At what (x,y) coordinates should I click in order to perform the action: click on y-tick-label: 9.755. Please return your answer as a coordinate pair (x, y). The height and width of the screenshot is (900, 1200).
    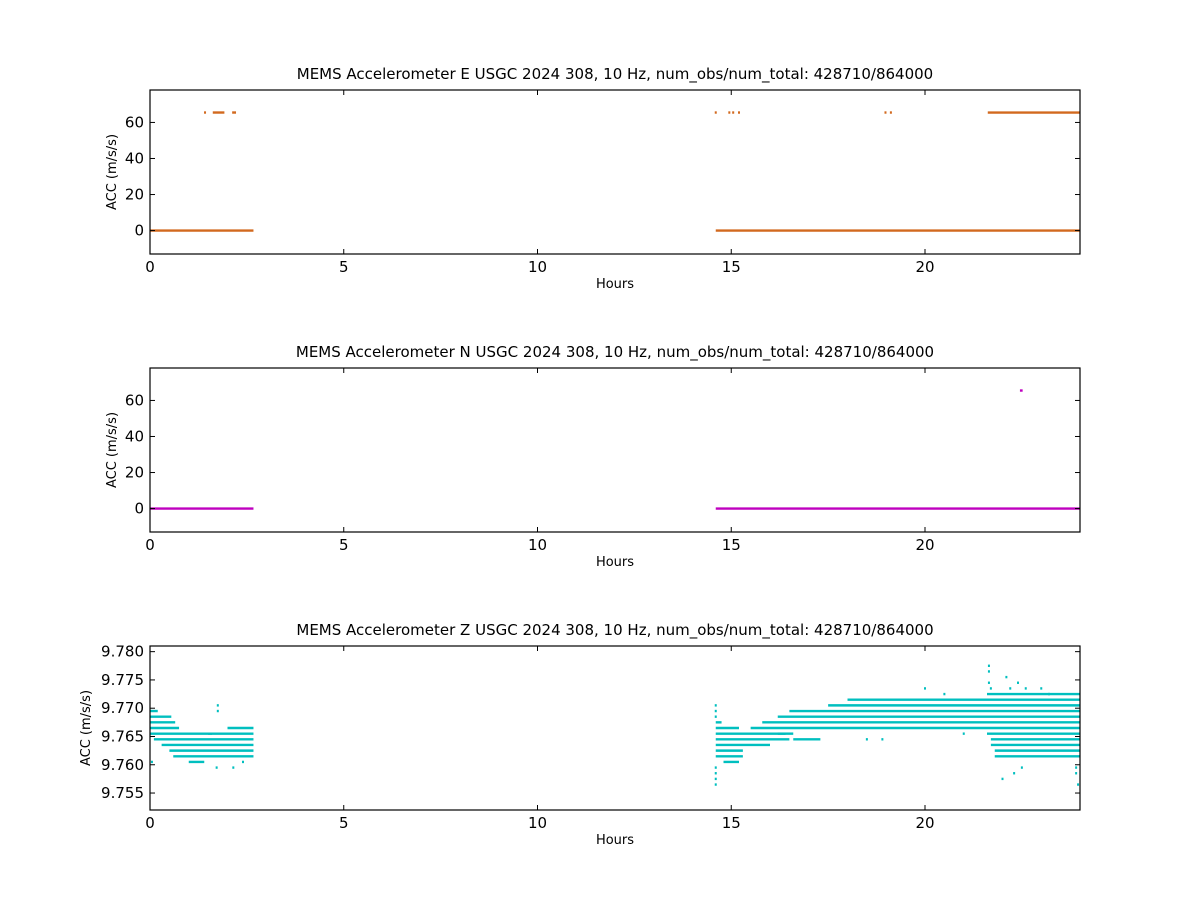
    Looking at the image, I should click on (122, 793).